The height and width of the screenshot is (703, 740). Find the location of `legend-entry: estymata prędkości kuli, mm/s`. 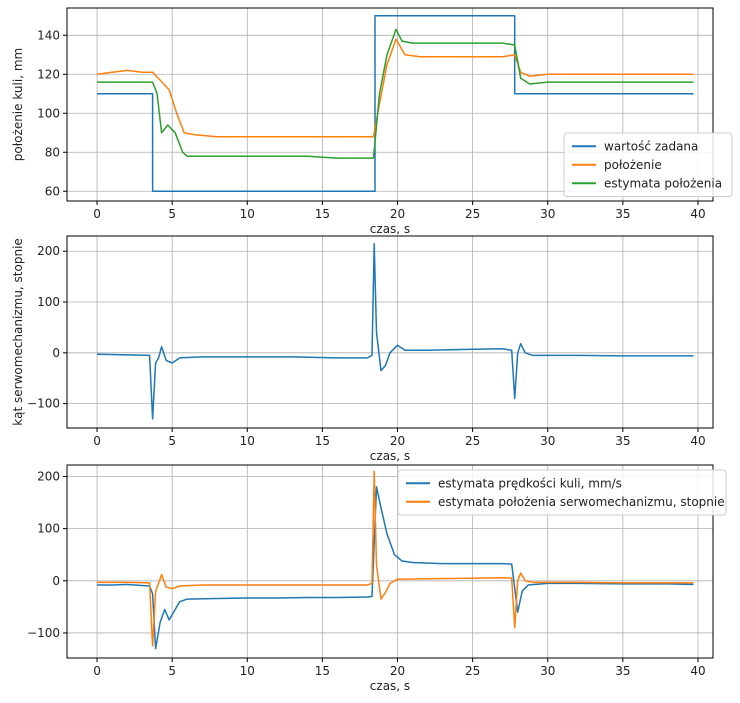

legend-entry: estymata prędkości kuli, mm/s is located at coordinates (530, 483).